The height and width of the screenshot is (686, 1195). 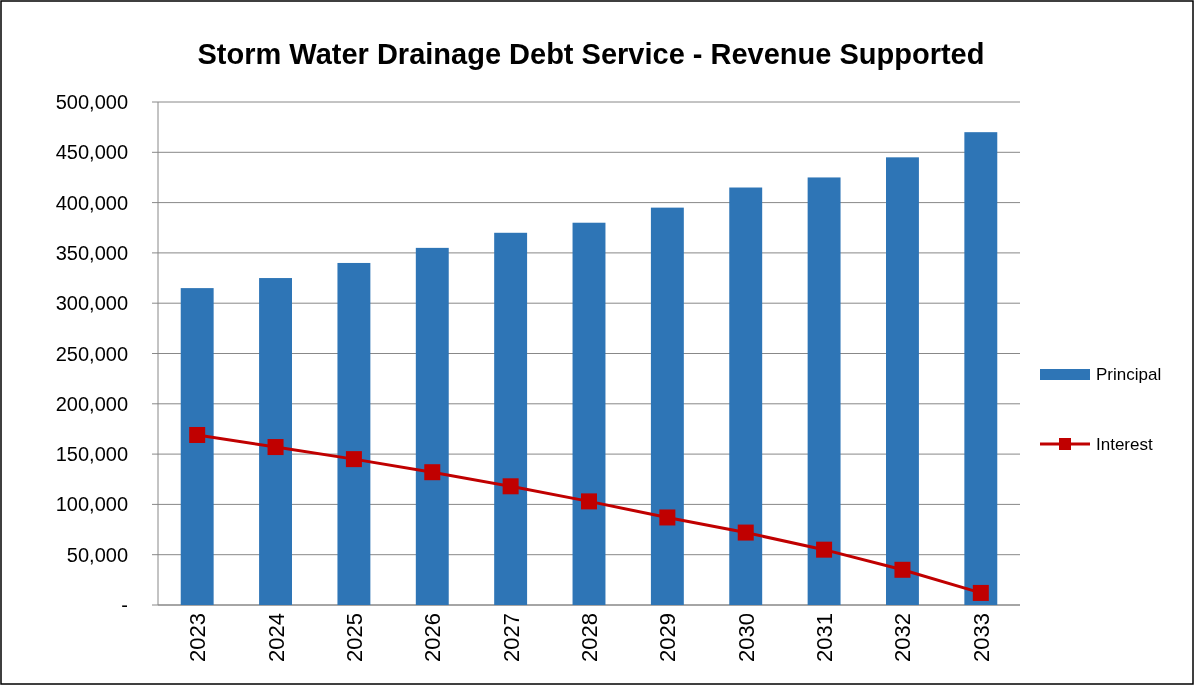 What do you see at coordinates (589, 637) in the screenshot?
I see `x-tick-label: 2028` at bounding box center [589, 637].